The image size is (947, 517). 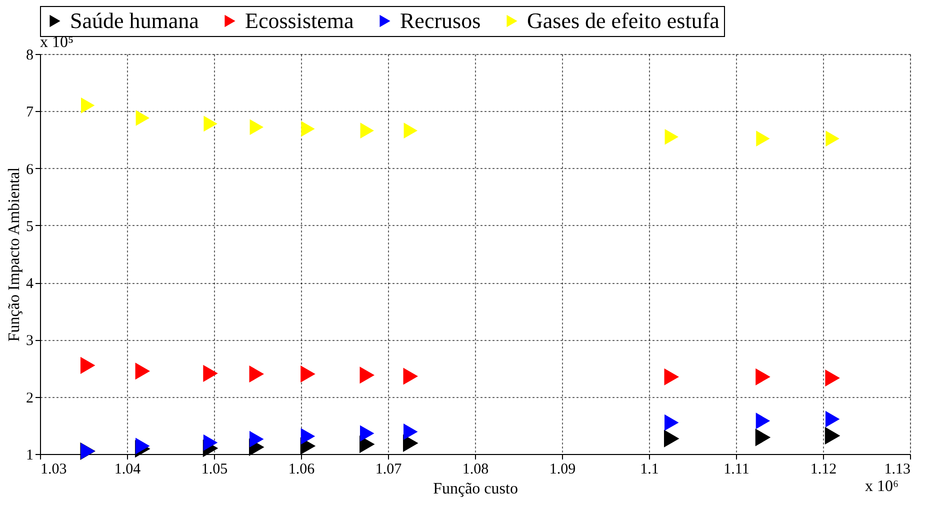 I want to click on y-tick-label: 3, so click(x=30, y=341).